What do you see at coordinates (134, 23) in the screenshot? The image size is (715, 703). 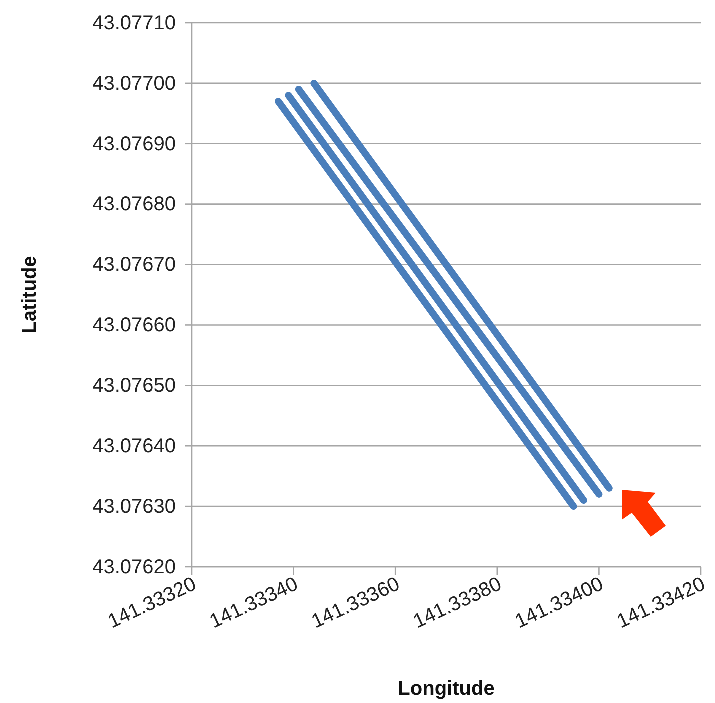 I see `y-tick-label: 43.07710` at bounding box center [134, 23].